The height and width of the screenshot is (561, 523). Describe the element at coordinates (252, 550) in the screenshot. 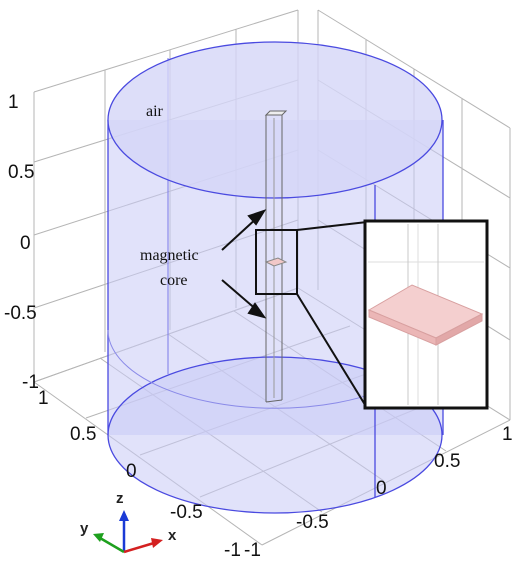

I see `y-tick-label: -1` at that location.